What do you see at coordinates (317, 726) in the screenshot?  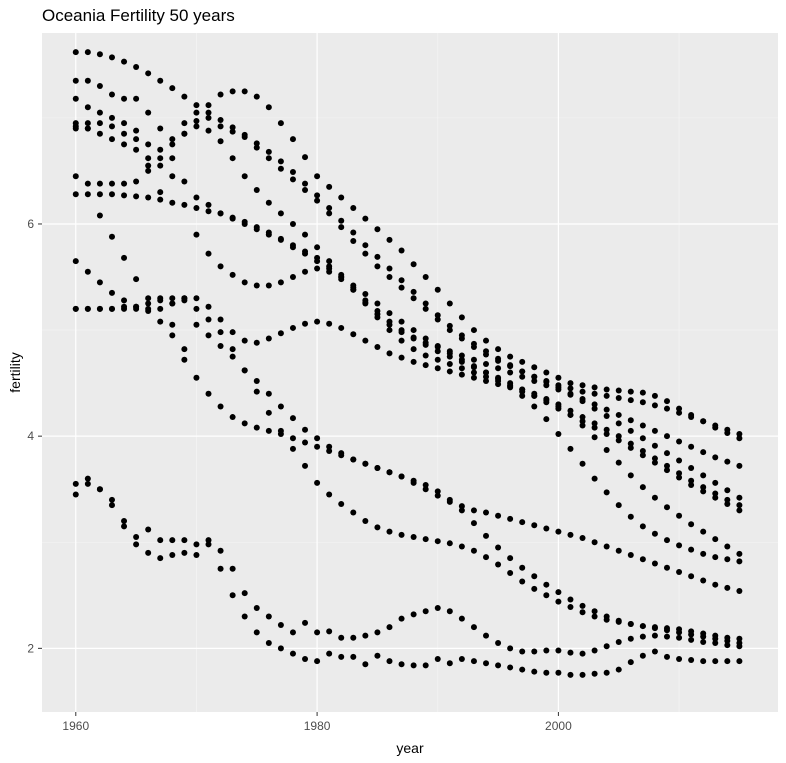 I see `x-tick-label: 1980` at bounding box center [317, 726].